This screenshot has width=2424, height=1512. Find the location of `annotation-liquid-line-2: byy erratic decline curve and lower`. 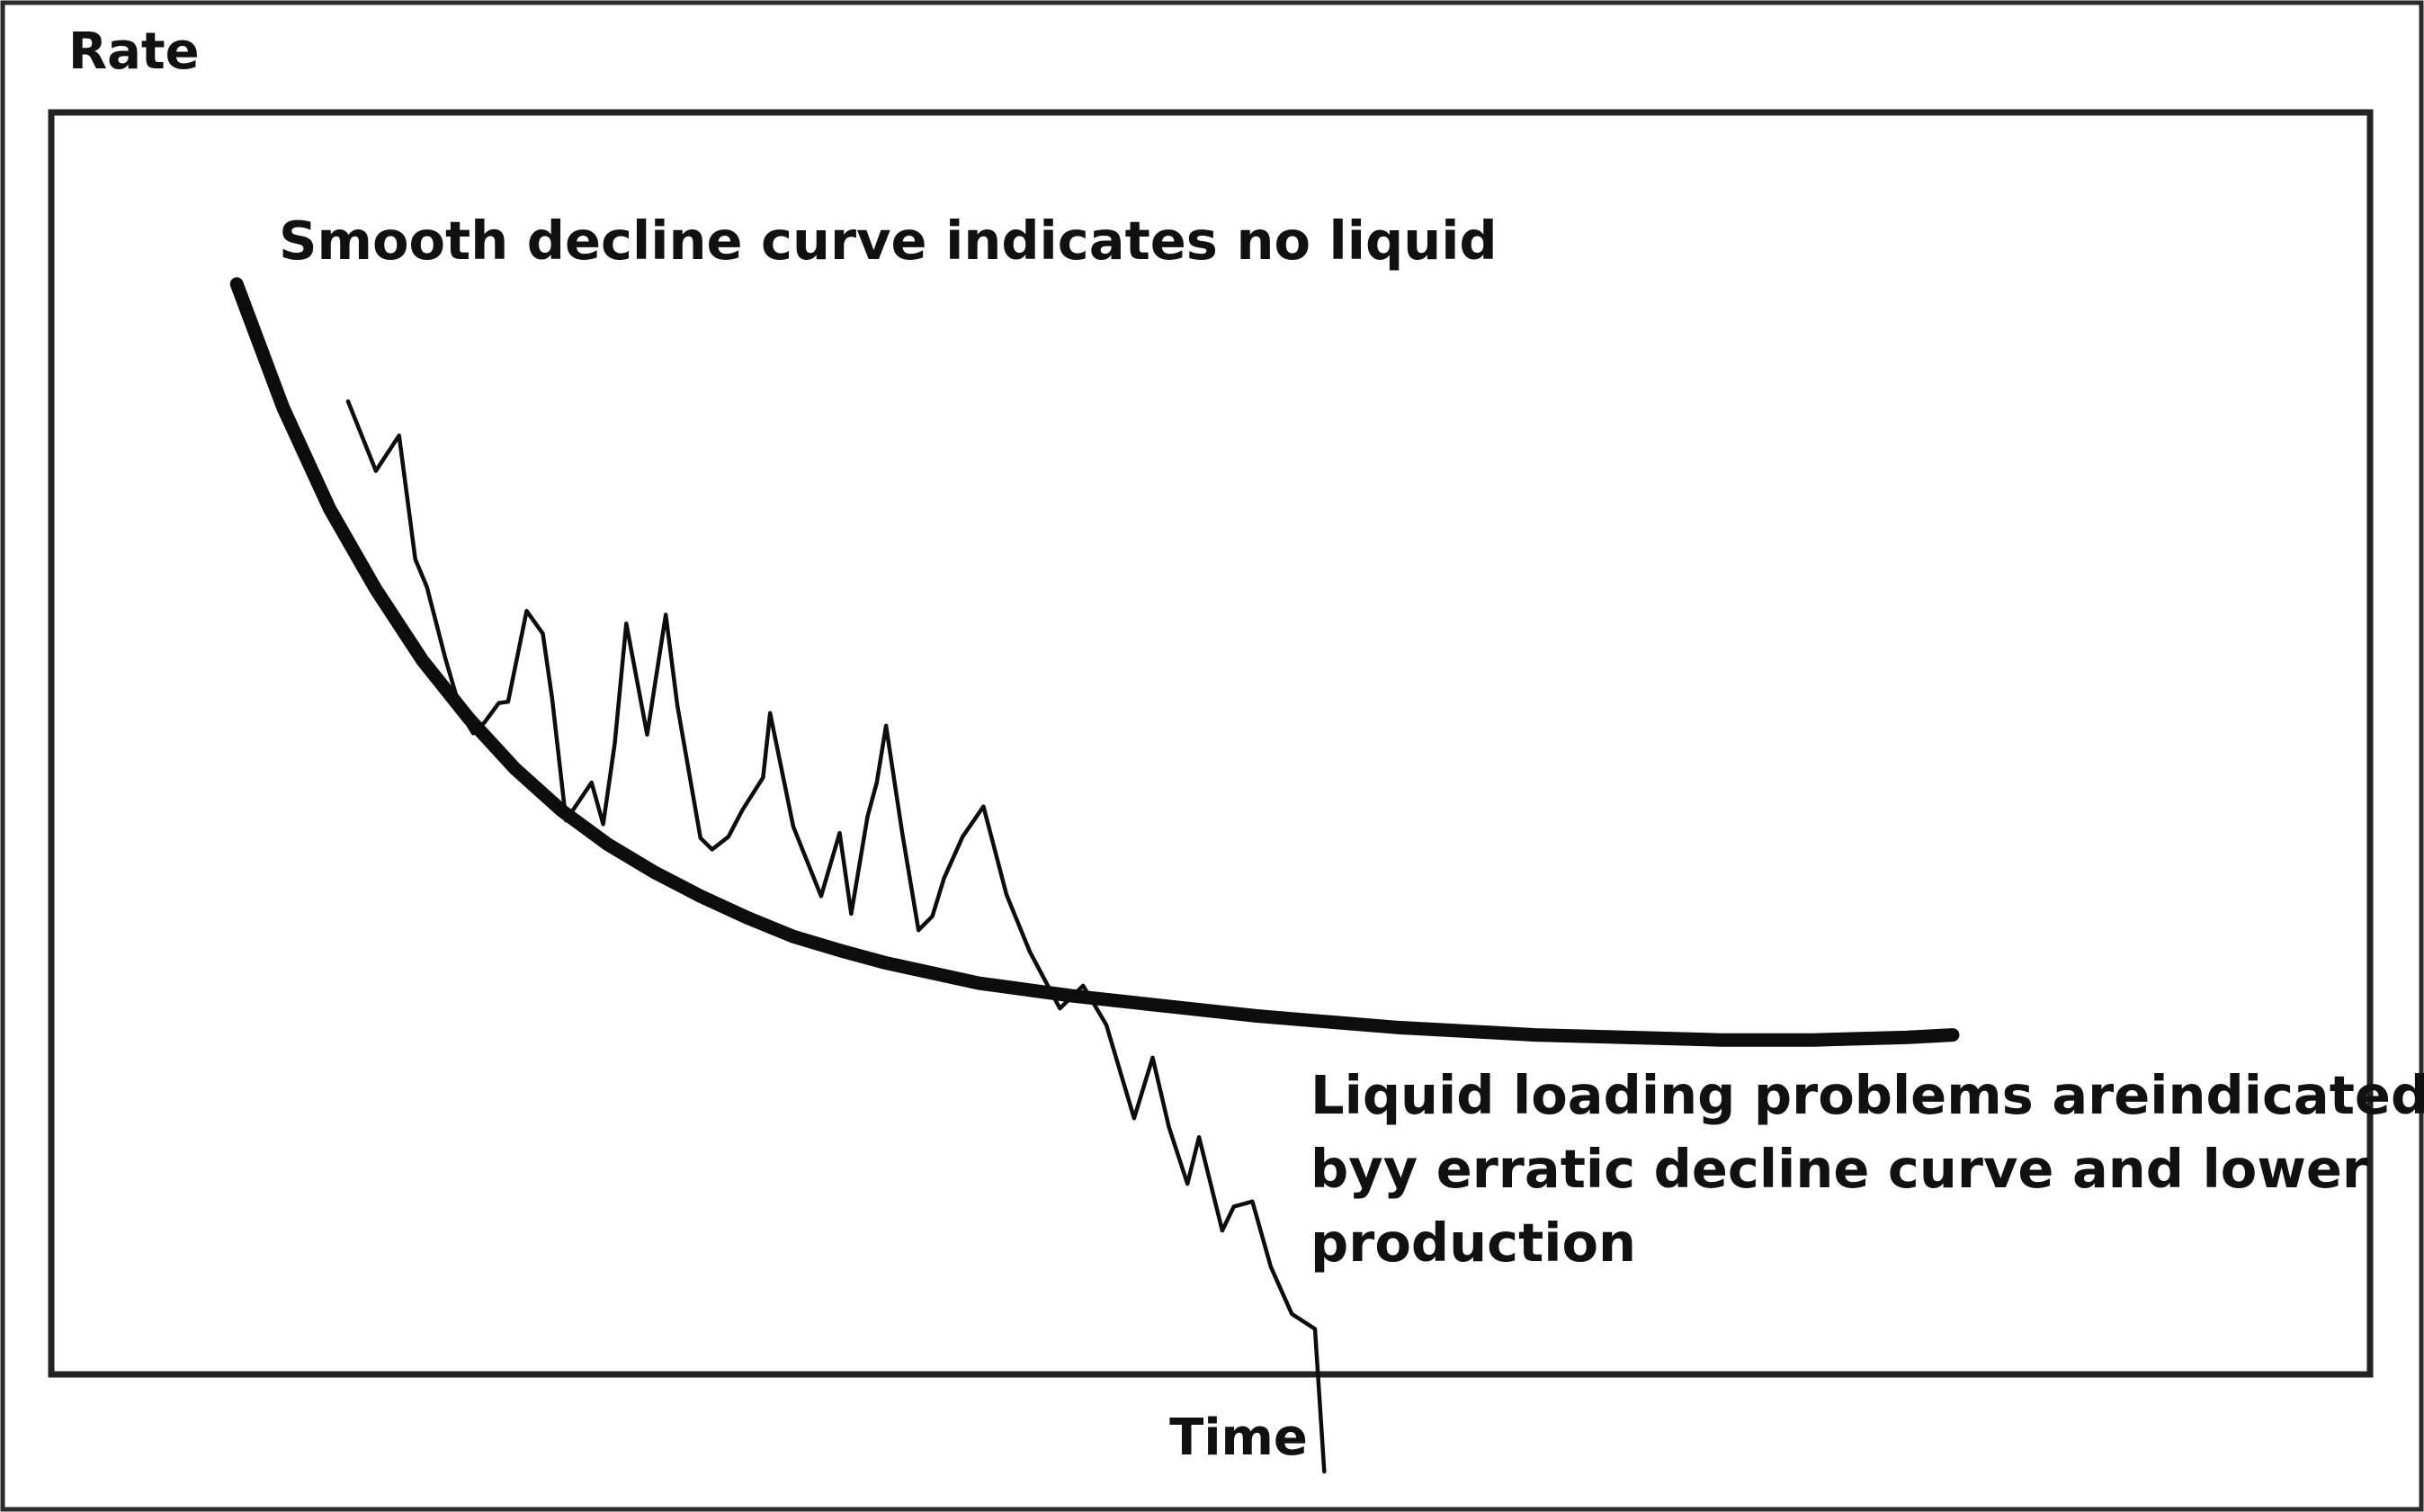

annotation-liquid-line-2: byy erratic decline curve and lower is located at coordinates (1839, 1169).